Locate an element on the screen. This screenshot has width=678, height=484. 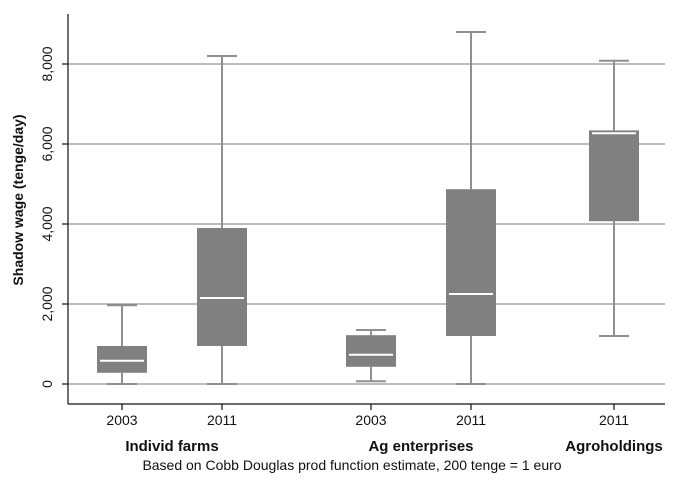
y-tick-label: 8,000 is located at coordinates (47, 63).